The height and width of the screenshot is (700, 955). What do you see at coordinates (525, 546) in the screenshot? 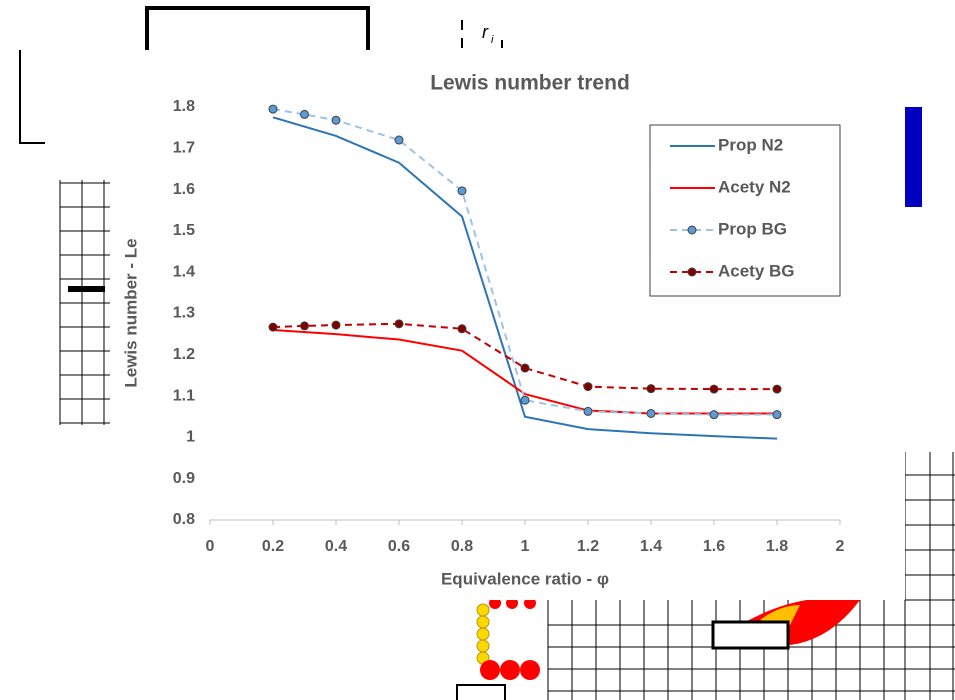
I see `x-tick-label: 1` at bounding box center [525, 546].